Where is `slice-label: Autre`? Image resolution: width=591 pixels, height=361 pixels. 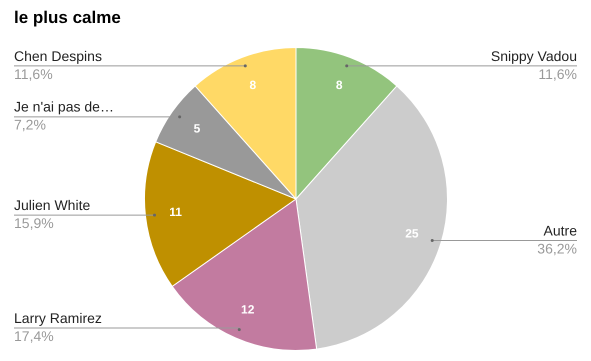 slice-label: Autre is located at coordinates (561, 230).